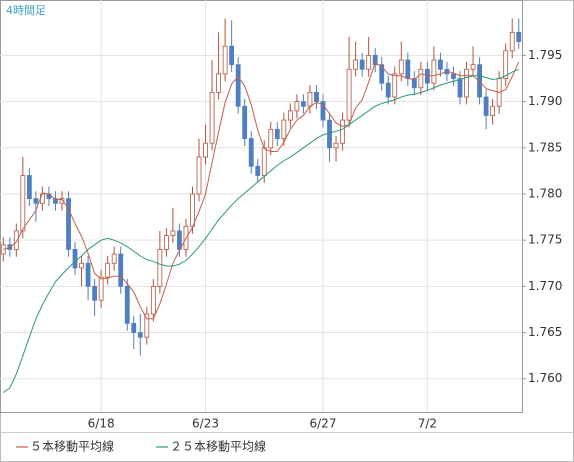 The image size is (574, 462). Describe the element at coordinates (427, 424) in the screenshot. I see `x-tick-label: 7/2` at that location.